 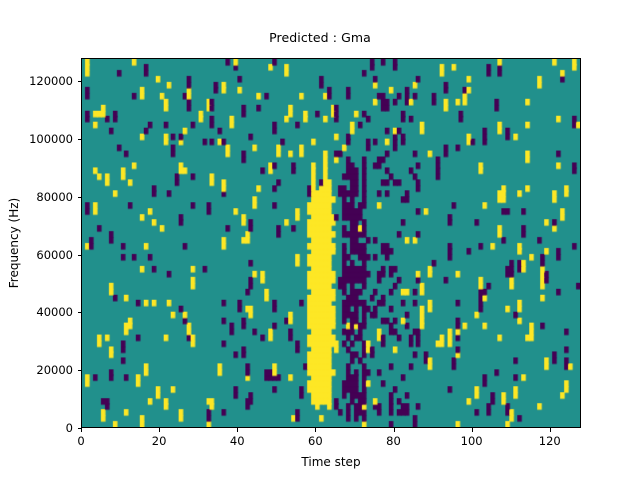 I want to click on x-tick-label: 100, so click(x=471, y=441).